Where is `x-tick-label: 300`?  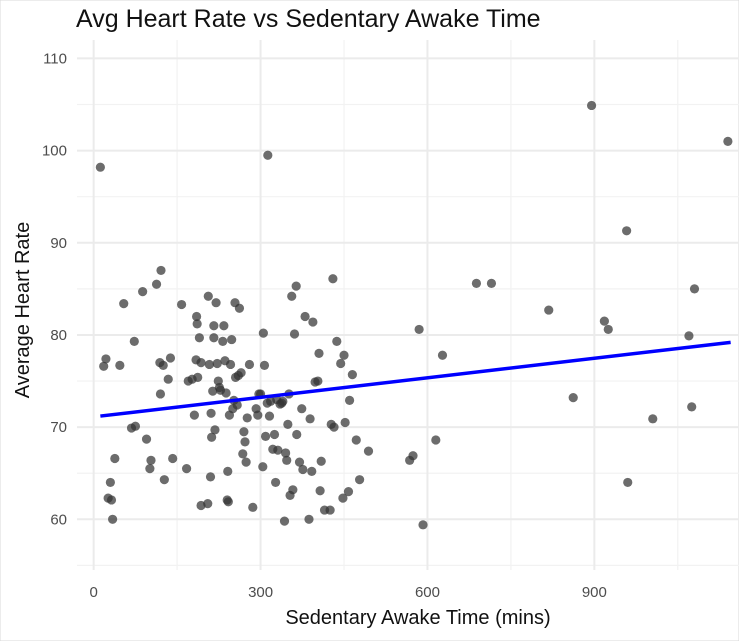 x-tick-label: 300 is located at coordinates (260, 592).